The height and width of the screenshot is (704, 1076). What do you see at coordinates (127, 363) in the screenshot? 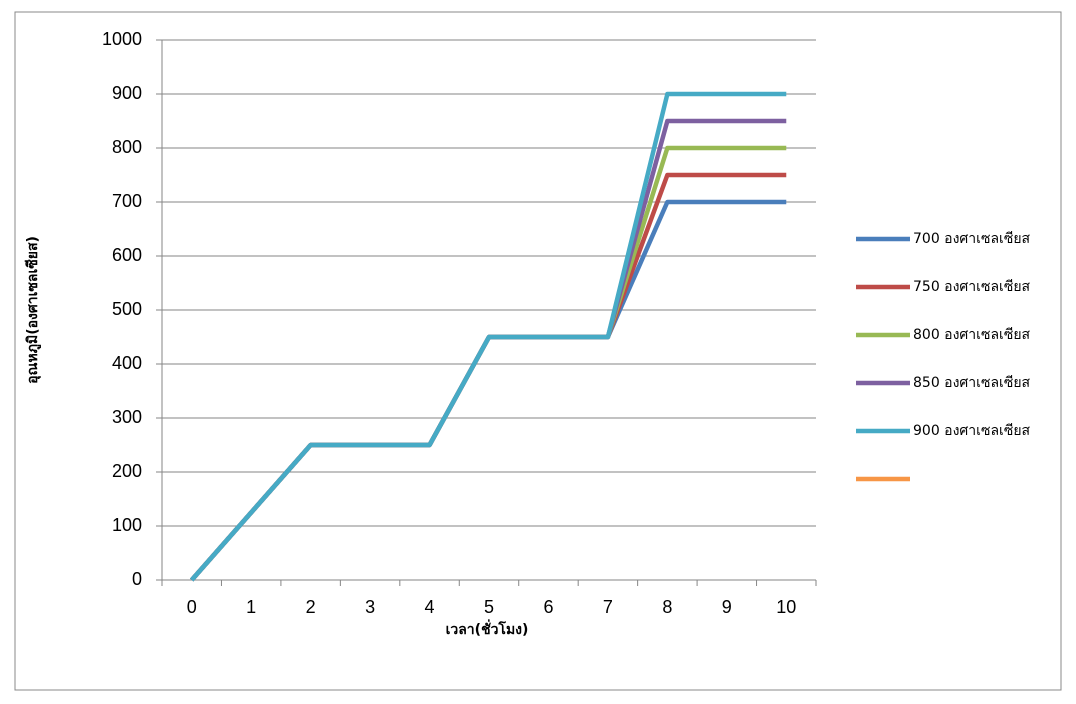
I see `y-tick-label: 400` at bounding box center [127, 363].